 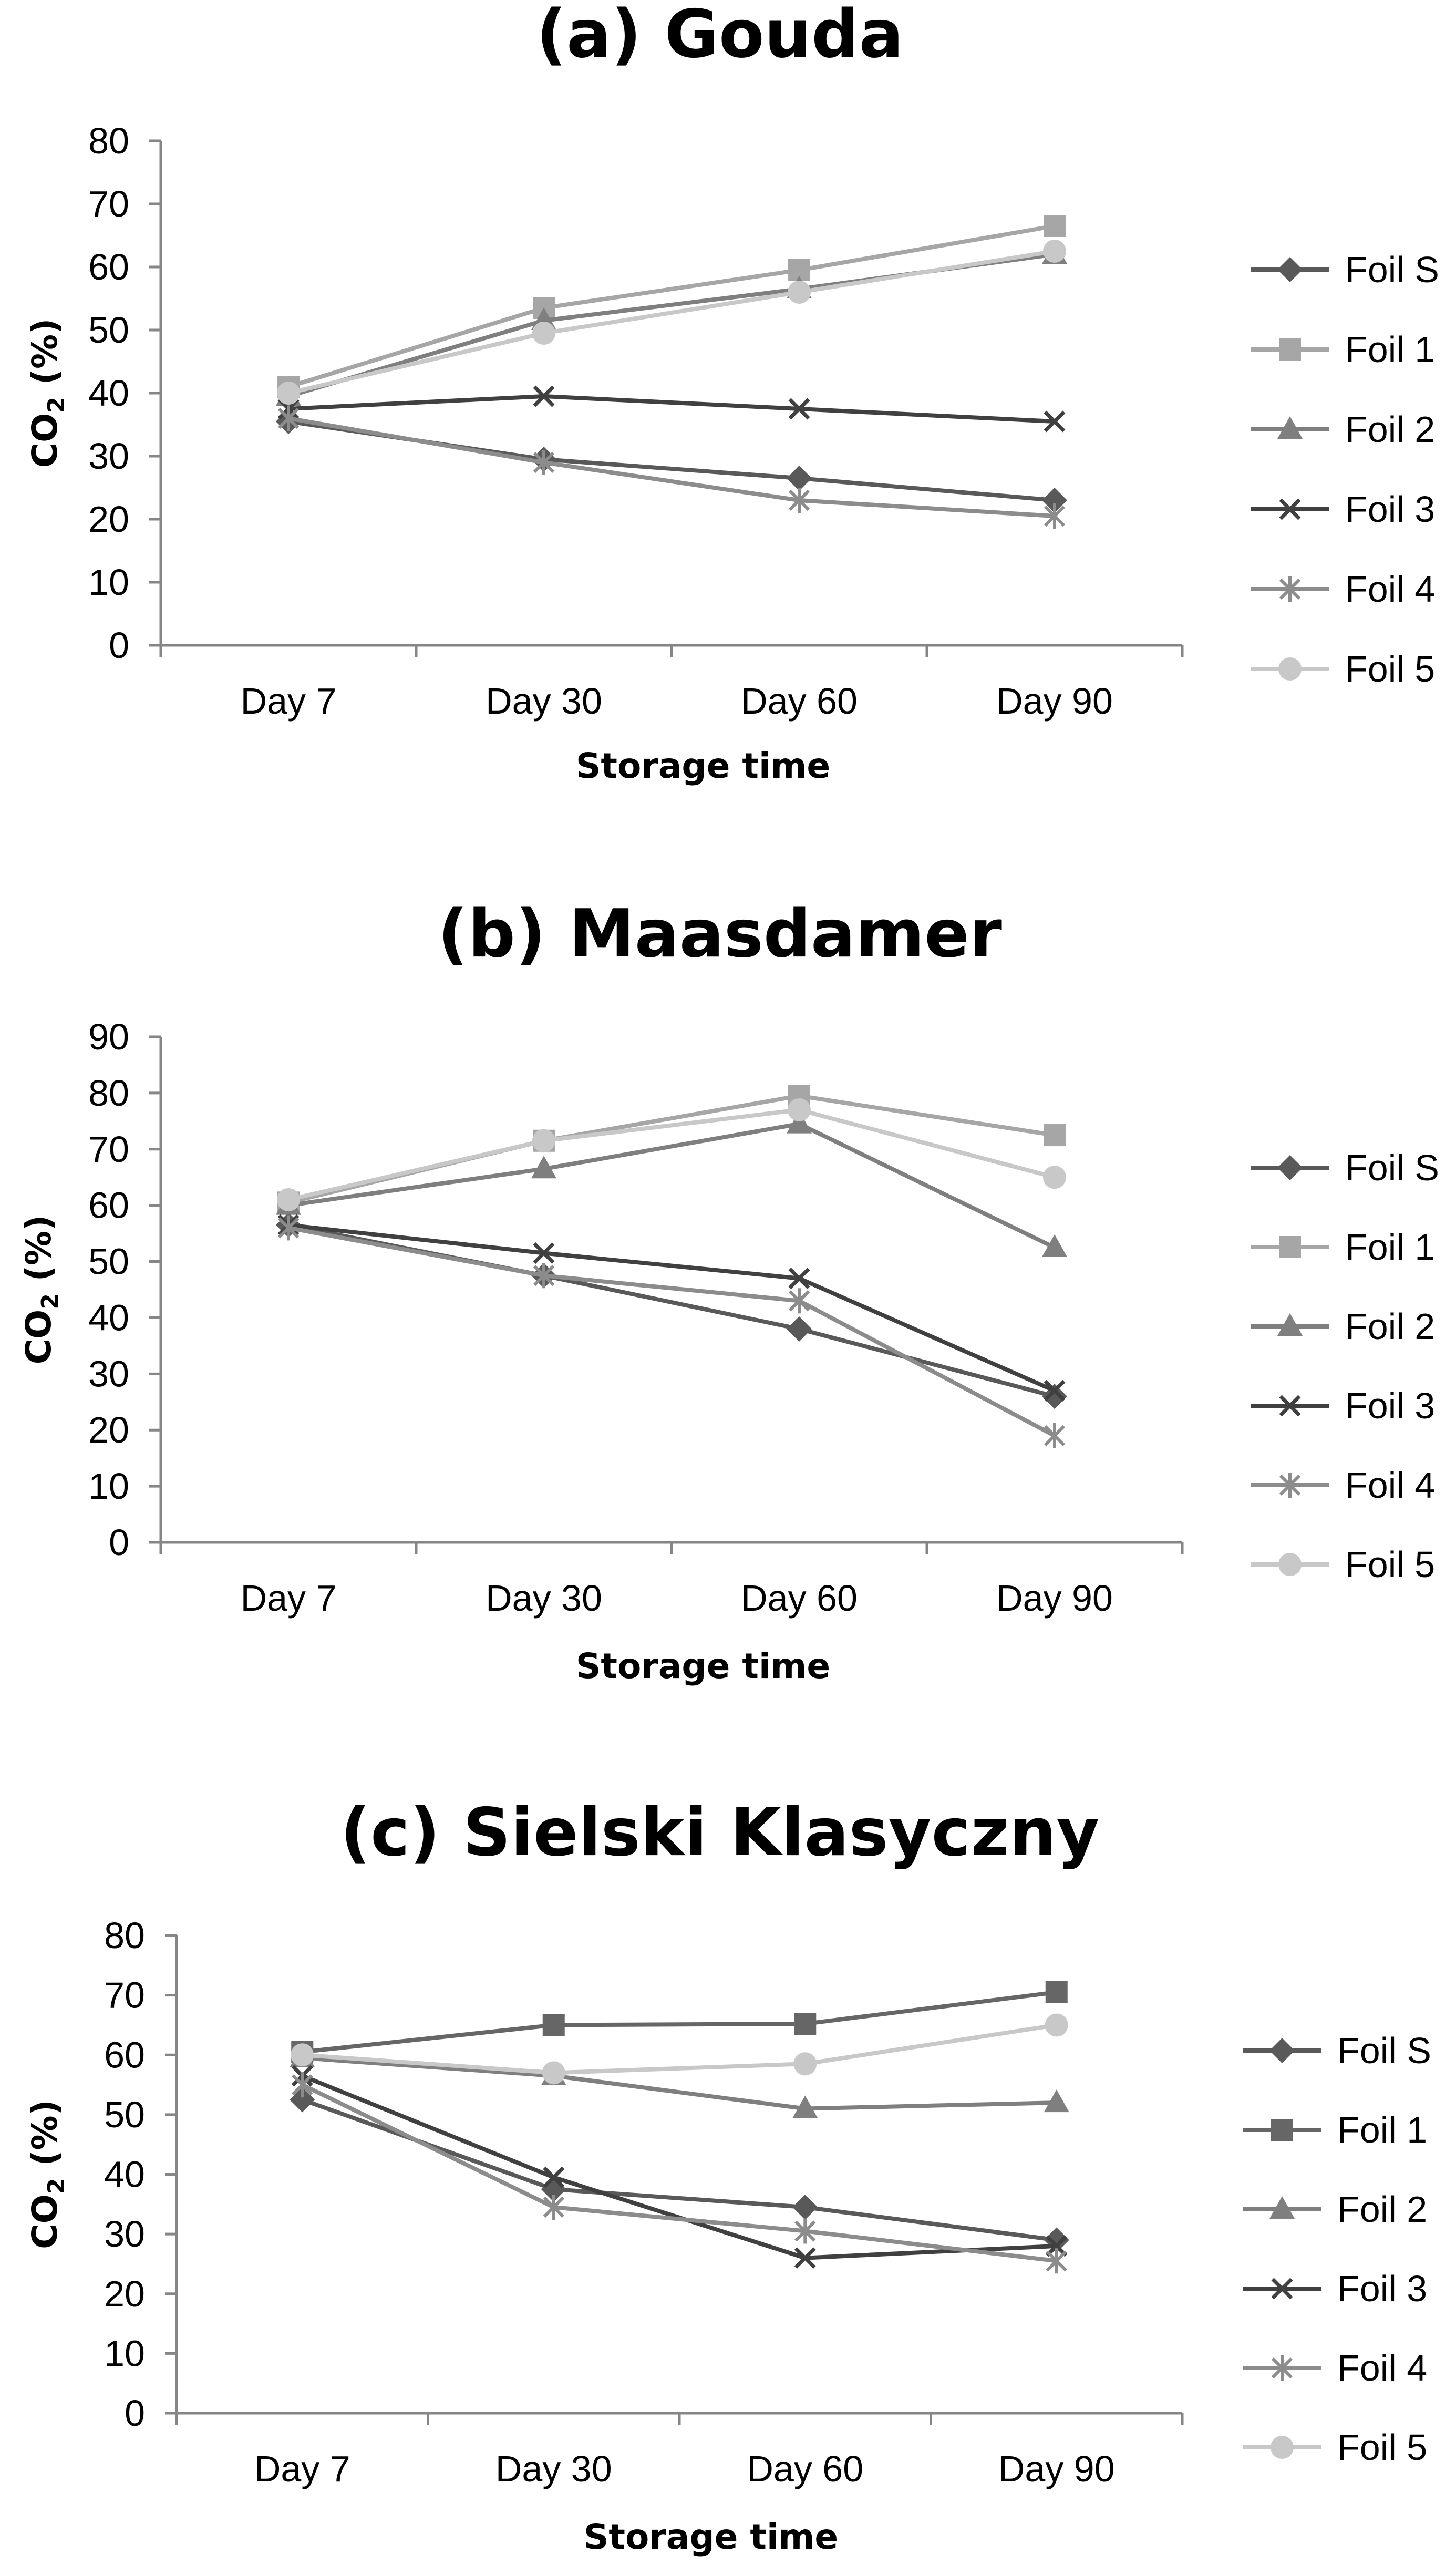 What do you see at coordinates (108, 1261) in the screenshot?
I see `y-tick-label: 50` at bounding box center [108, 1261].